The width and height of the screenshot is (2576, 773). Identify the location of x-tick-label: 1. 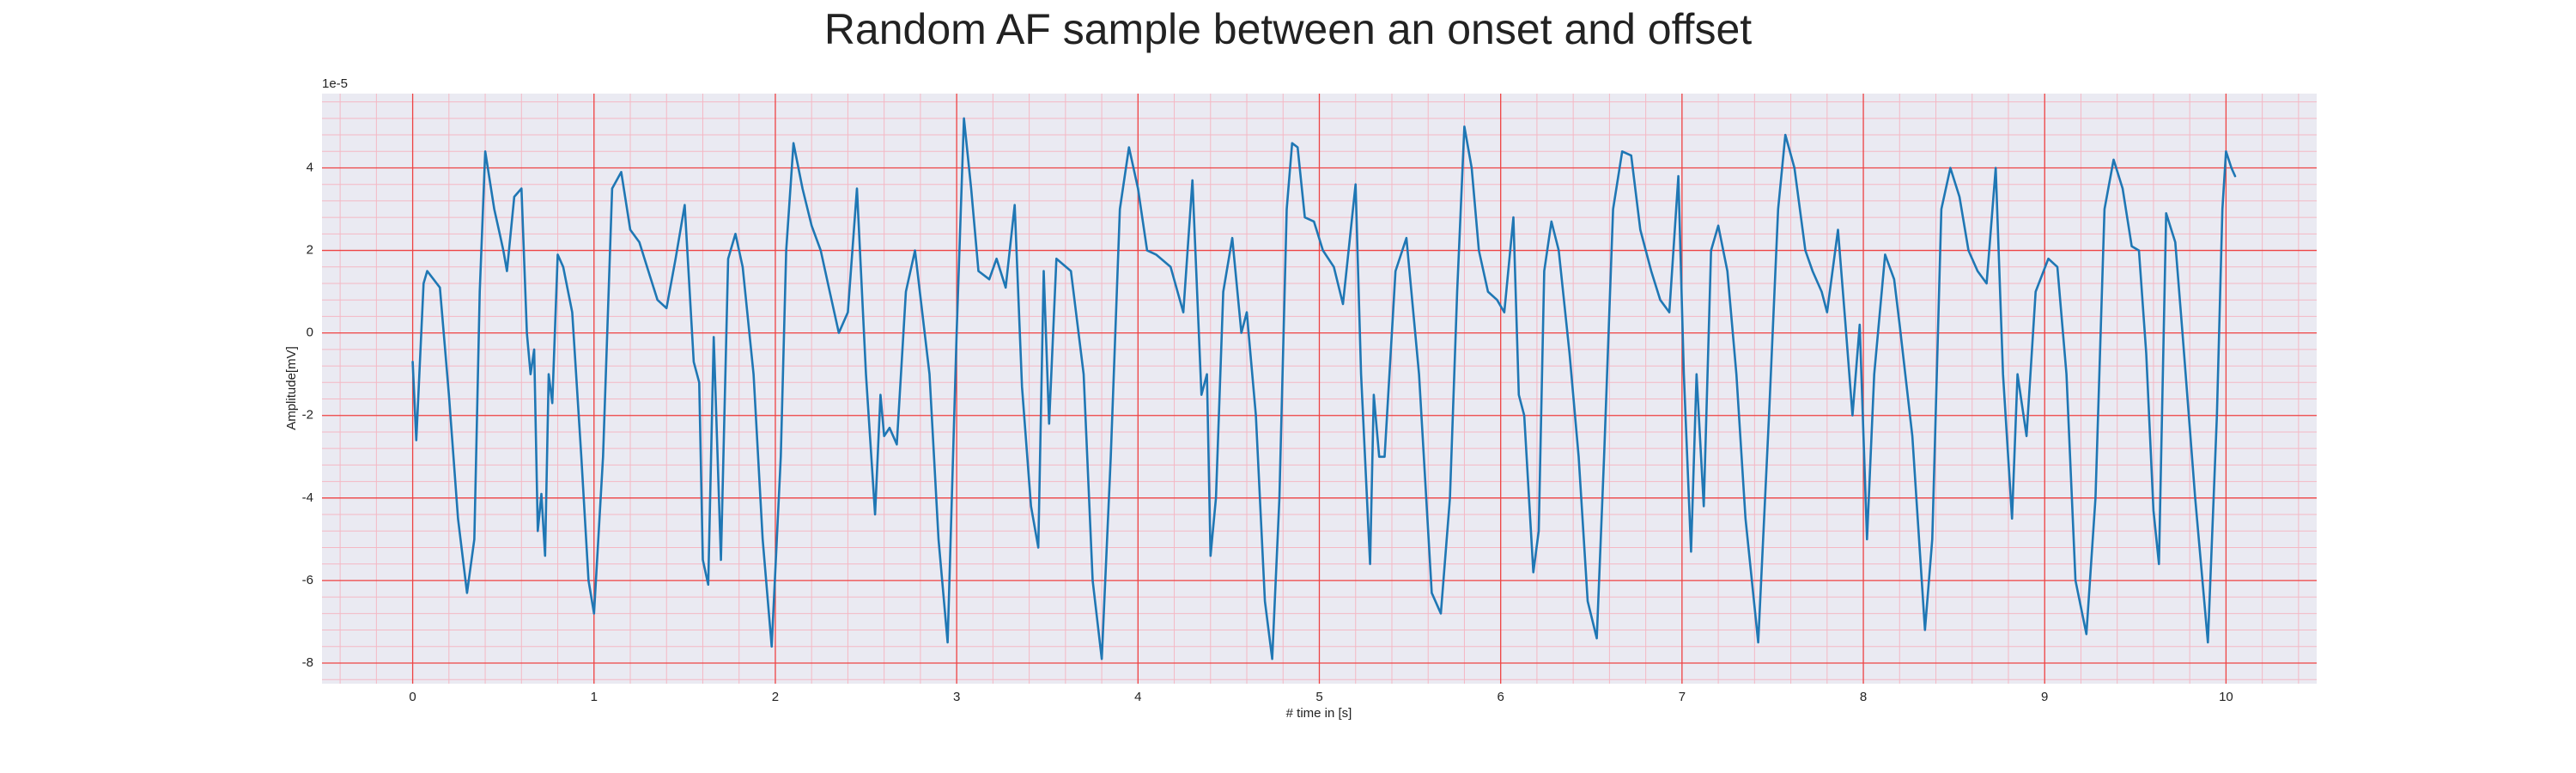
(594, 697).